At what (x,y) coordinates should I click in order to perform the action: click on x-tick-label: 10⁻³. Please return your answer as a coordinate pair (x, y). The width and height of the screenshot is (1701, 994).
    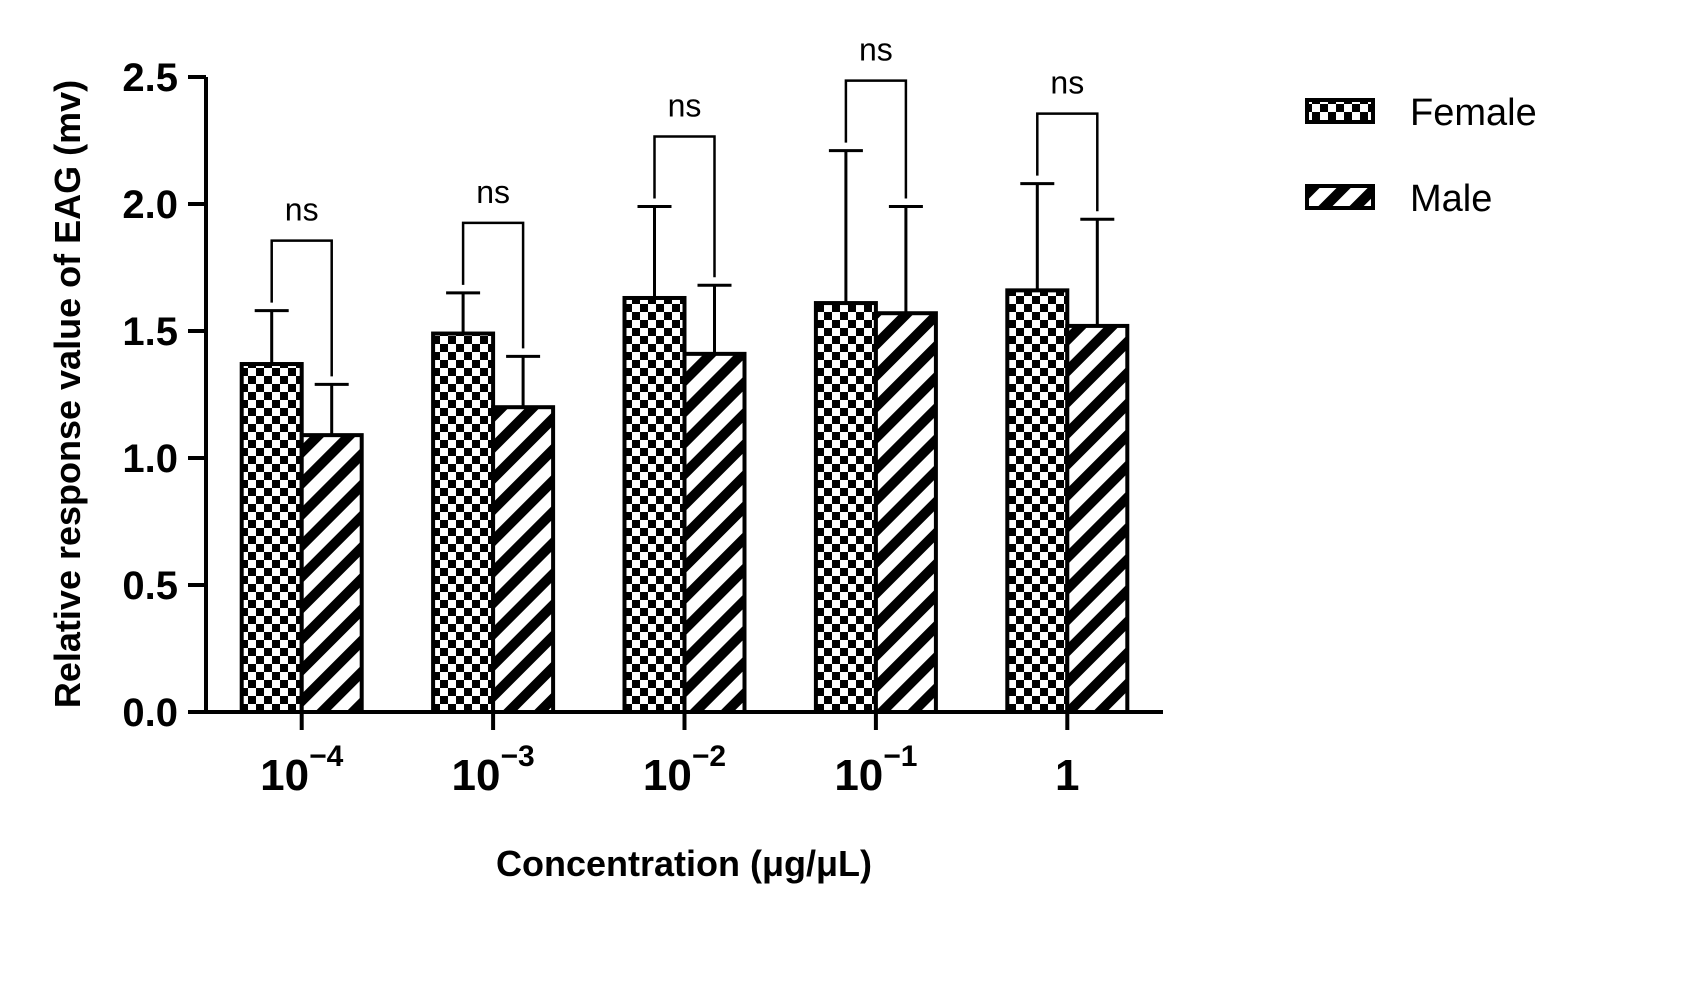
    Looking at the image, I should click on (493, 770).